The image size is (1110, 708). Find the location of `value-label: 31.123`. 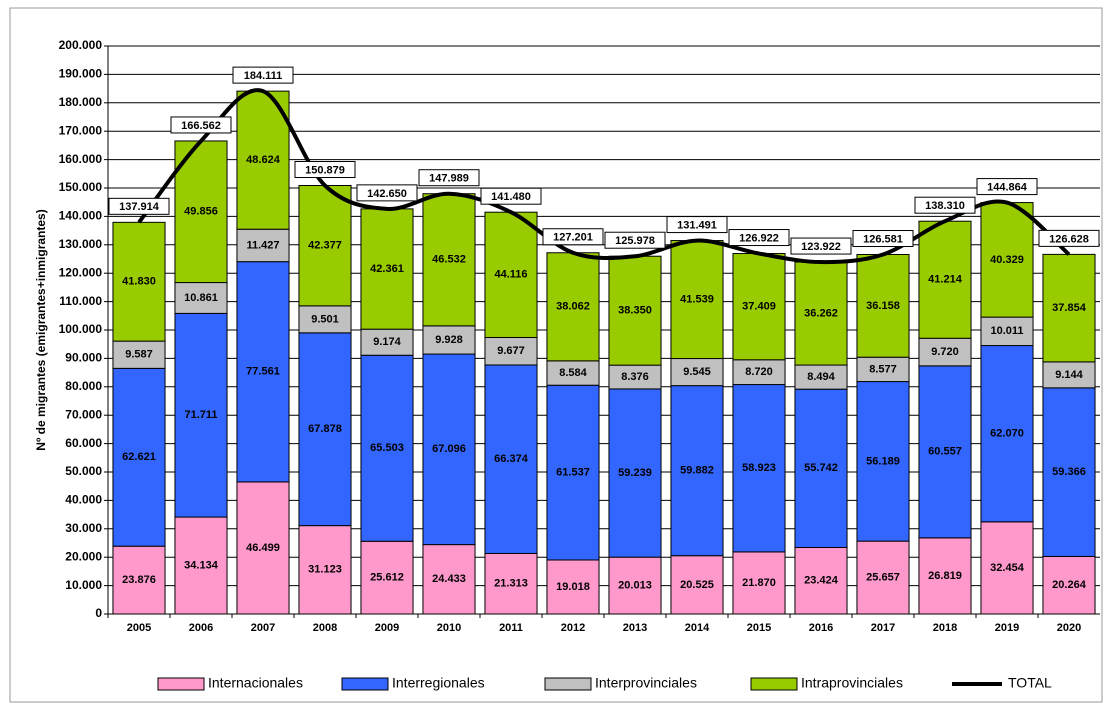

value-label: 31.123 is located at coordinates (325, 570).